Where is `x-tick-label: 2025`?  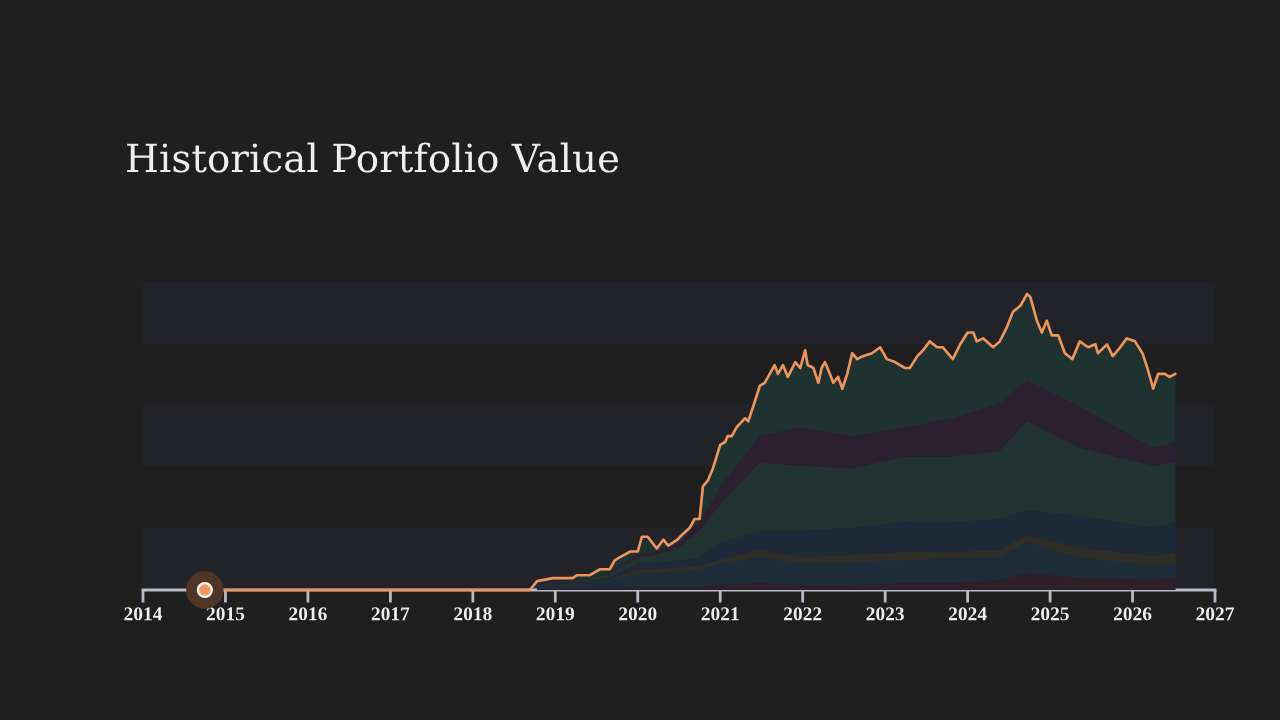 x-tick-label: 2025 is located at coordinates (1050, 614).